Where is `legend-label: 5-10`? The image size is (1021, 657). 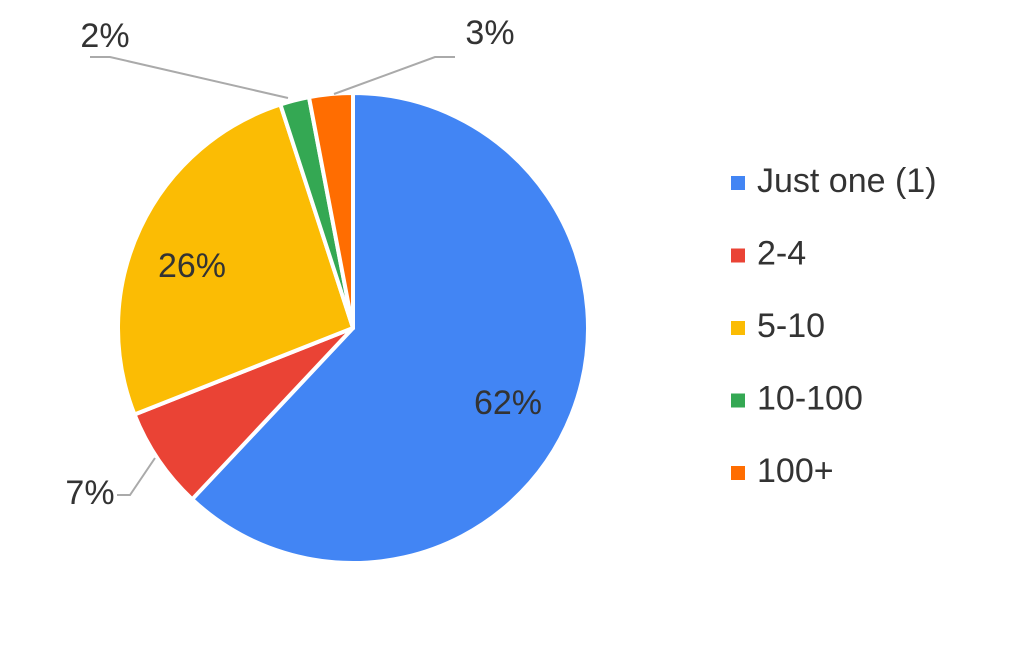
legend-label: 5-10 is located at coordinates (791, 326).